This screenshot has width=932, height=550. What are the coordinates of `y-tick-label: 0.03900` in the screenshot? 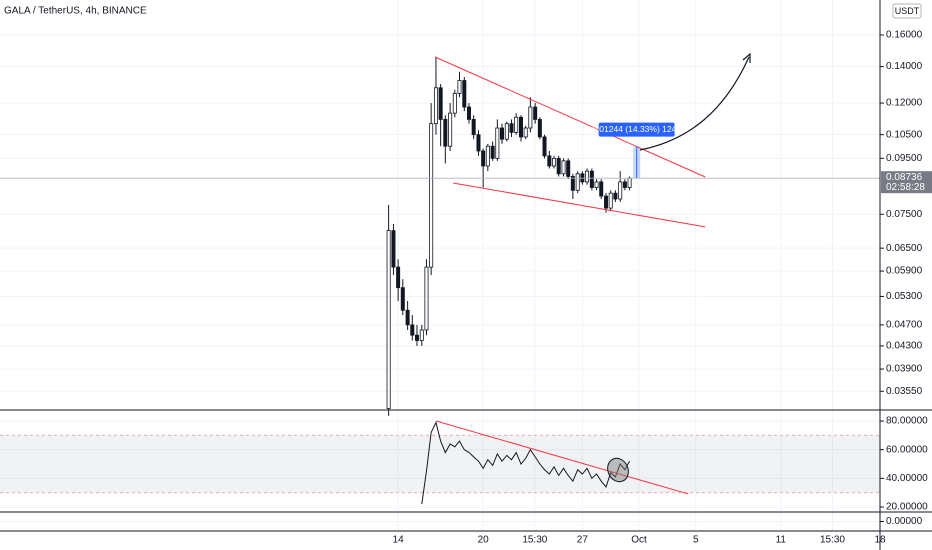 It's located at (904, 369).